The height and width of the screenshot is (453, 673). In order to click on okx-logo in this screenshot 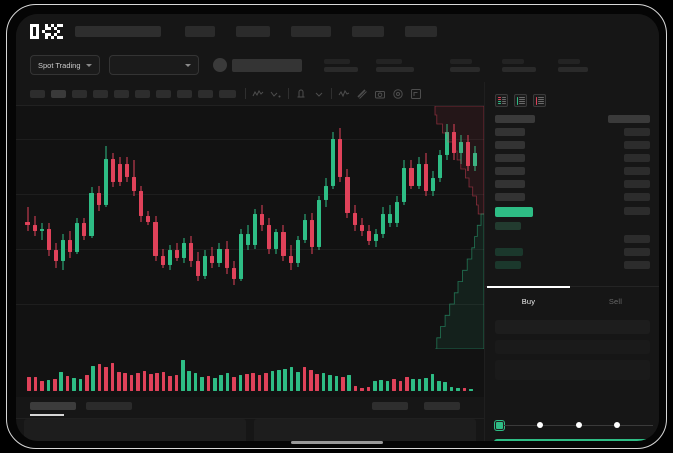, I will do `click(46, 31)`.